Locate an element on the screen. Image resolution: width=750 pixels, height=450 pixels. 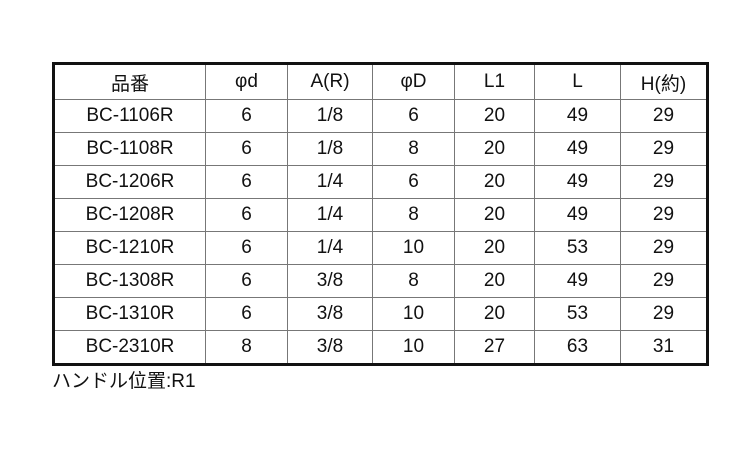
table-row: BC-2310R 8 3/8 10 27 63 31 is located at coordinates (380, 347).